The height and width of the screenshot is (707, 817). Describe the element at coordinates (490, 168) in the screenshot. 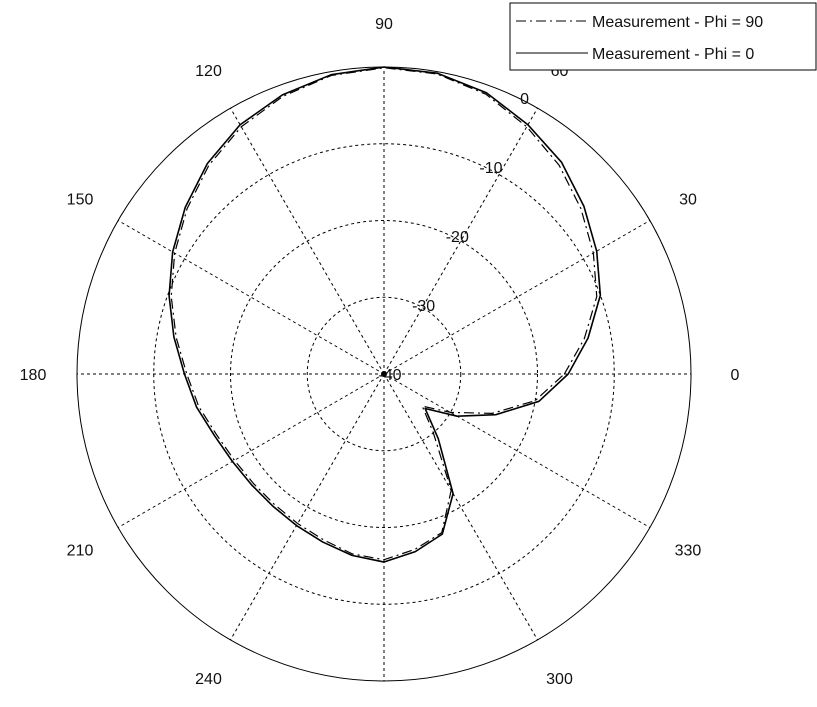

I see `radial-tick-label: -10` at that location.